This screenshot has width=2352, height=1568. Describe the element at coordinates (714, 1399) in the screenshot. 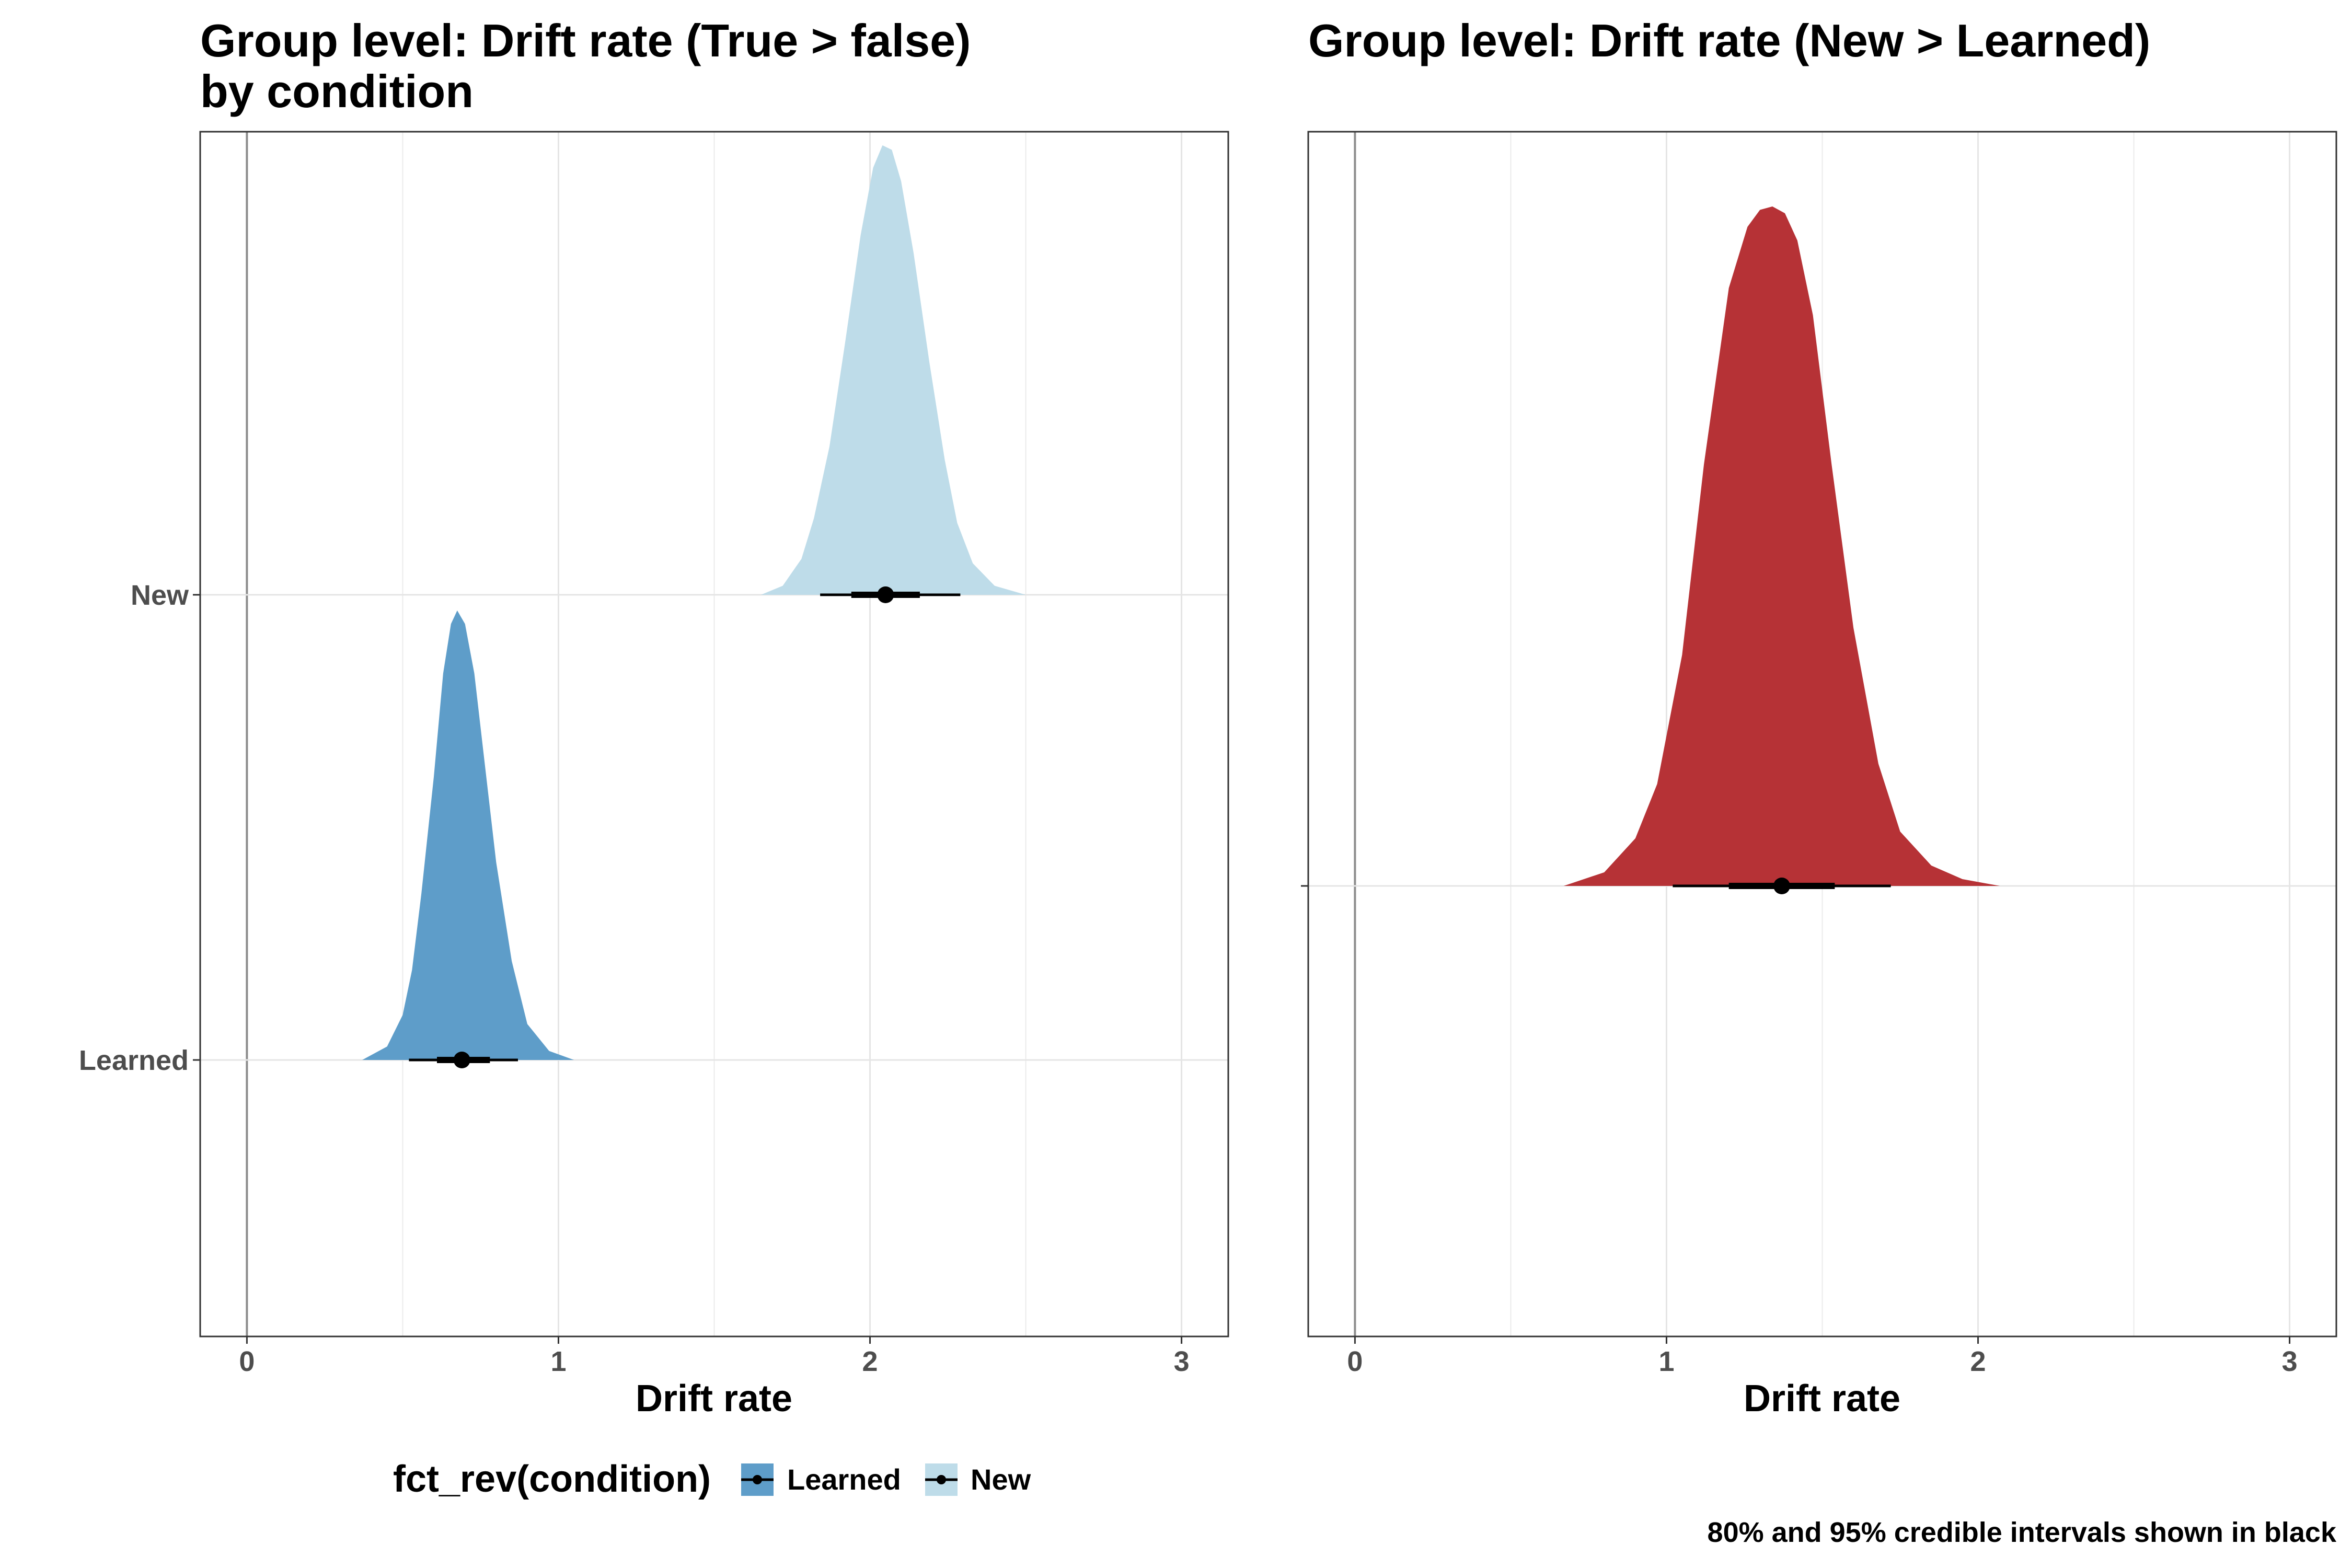

I see `left-x-axis-label: Drift rate` at that location.